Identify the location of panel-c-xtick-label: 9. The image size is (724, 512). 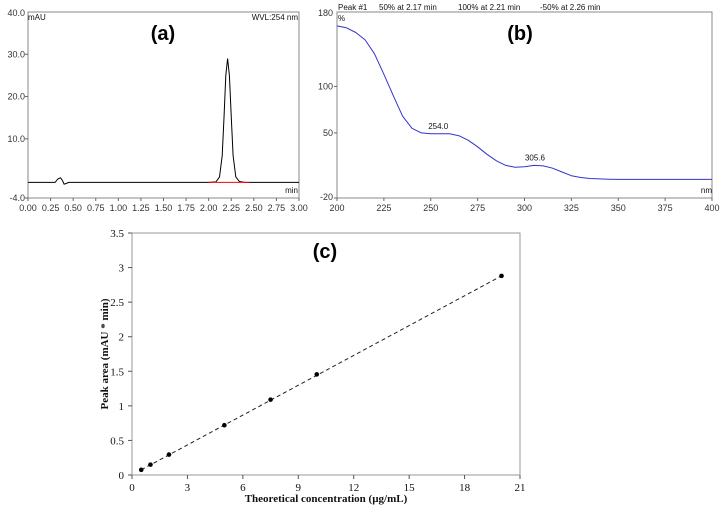
(299, 488).